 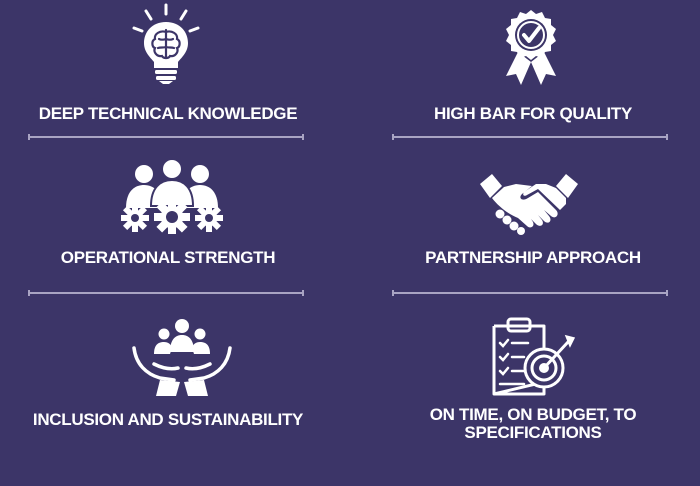 What do you see at coordinates (168, 257) in the screenshot?
I see `value-label-operational-strength: OPERATIONAL STRENGTH` at bounding box center [168, 257].